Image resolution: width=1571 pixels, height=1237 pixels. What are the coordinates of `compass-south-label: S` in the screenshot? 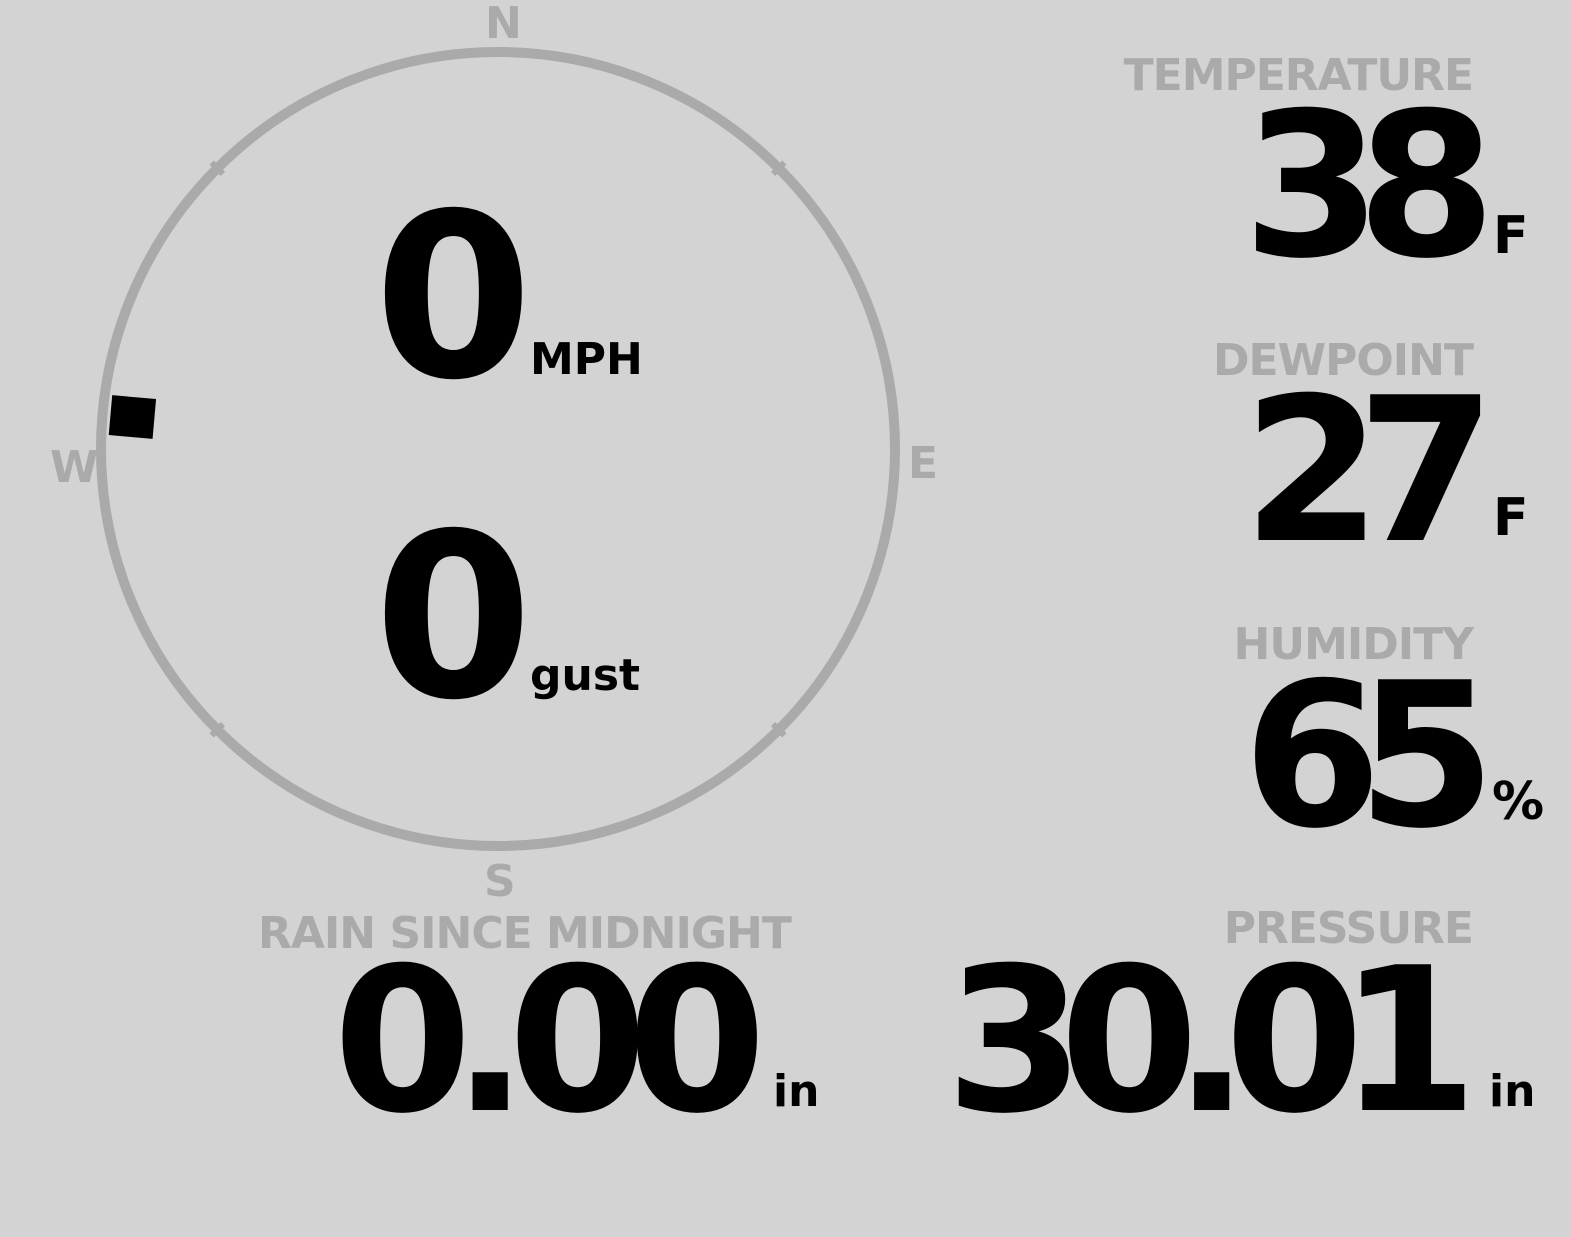 It's located at (500, 881).